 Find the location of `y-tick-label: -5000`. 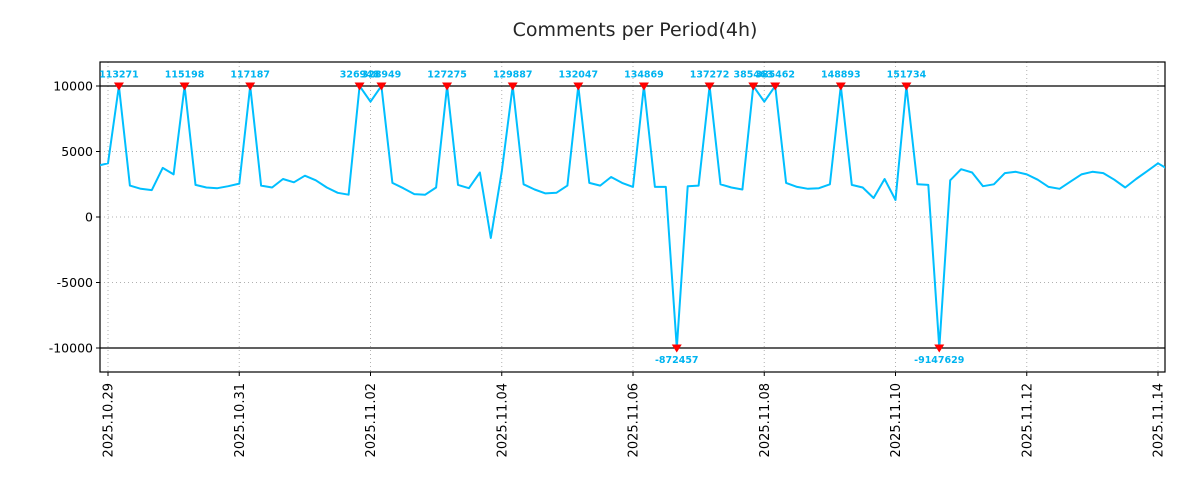

y-tick-label: -5000 is located at coordinates (75, 282).